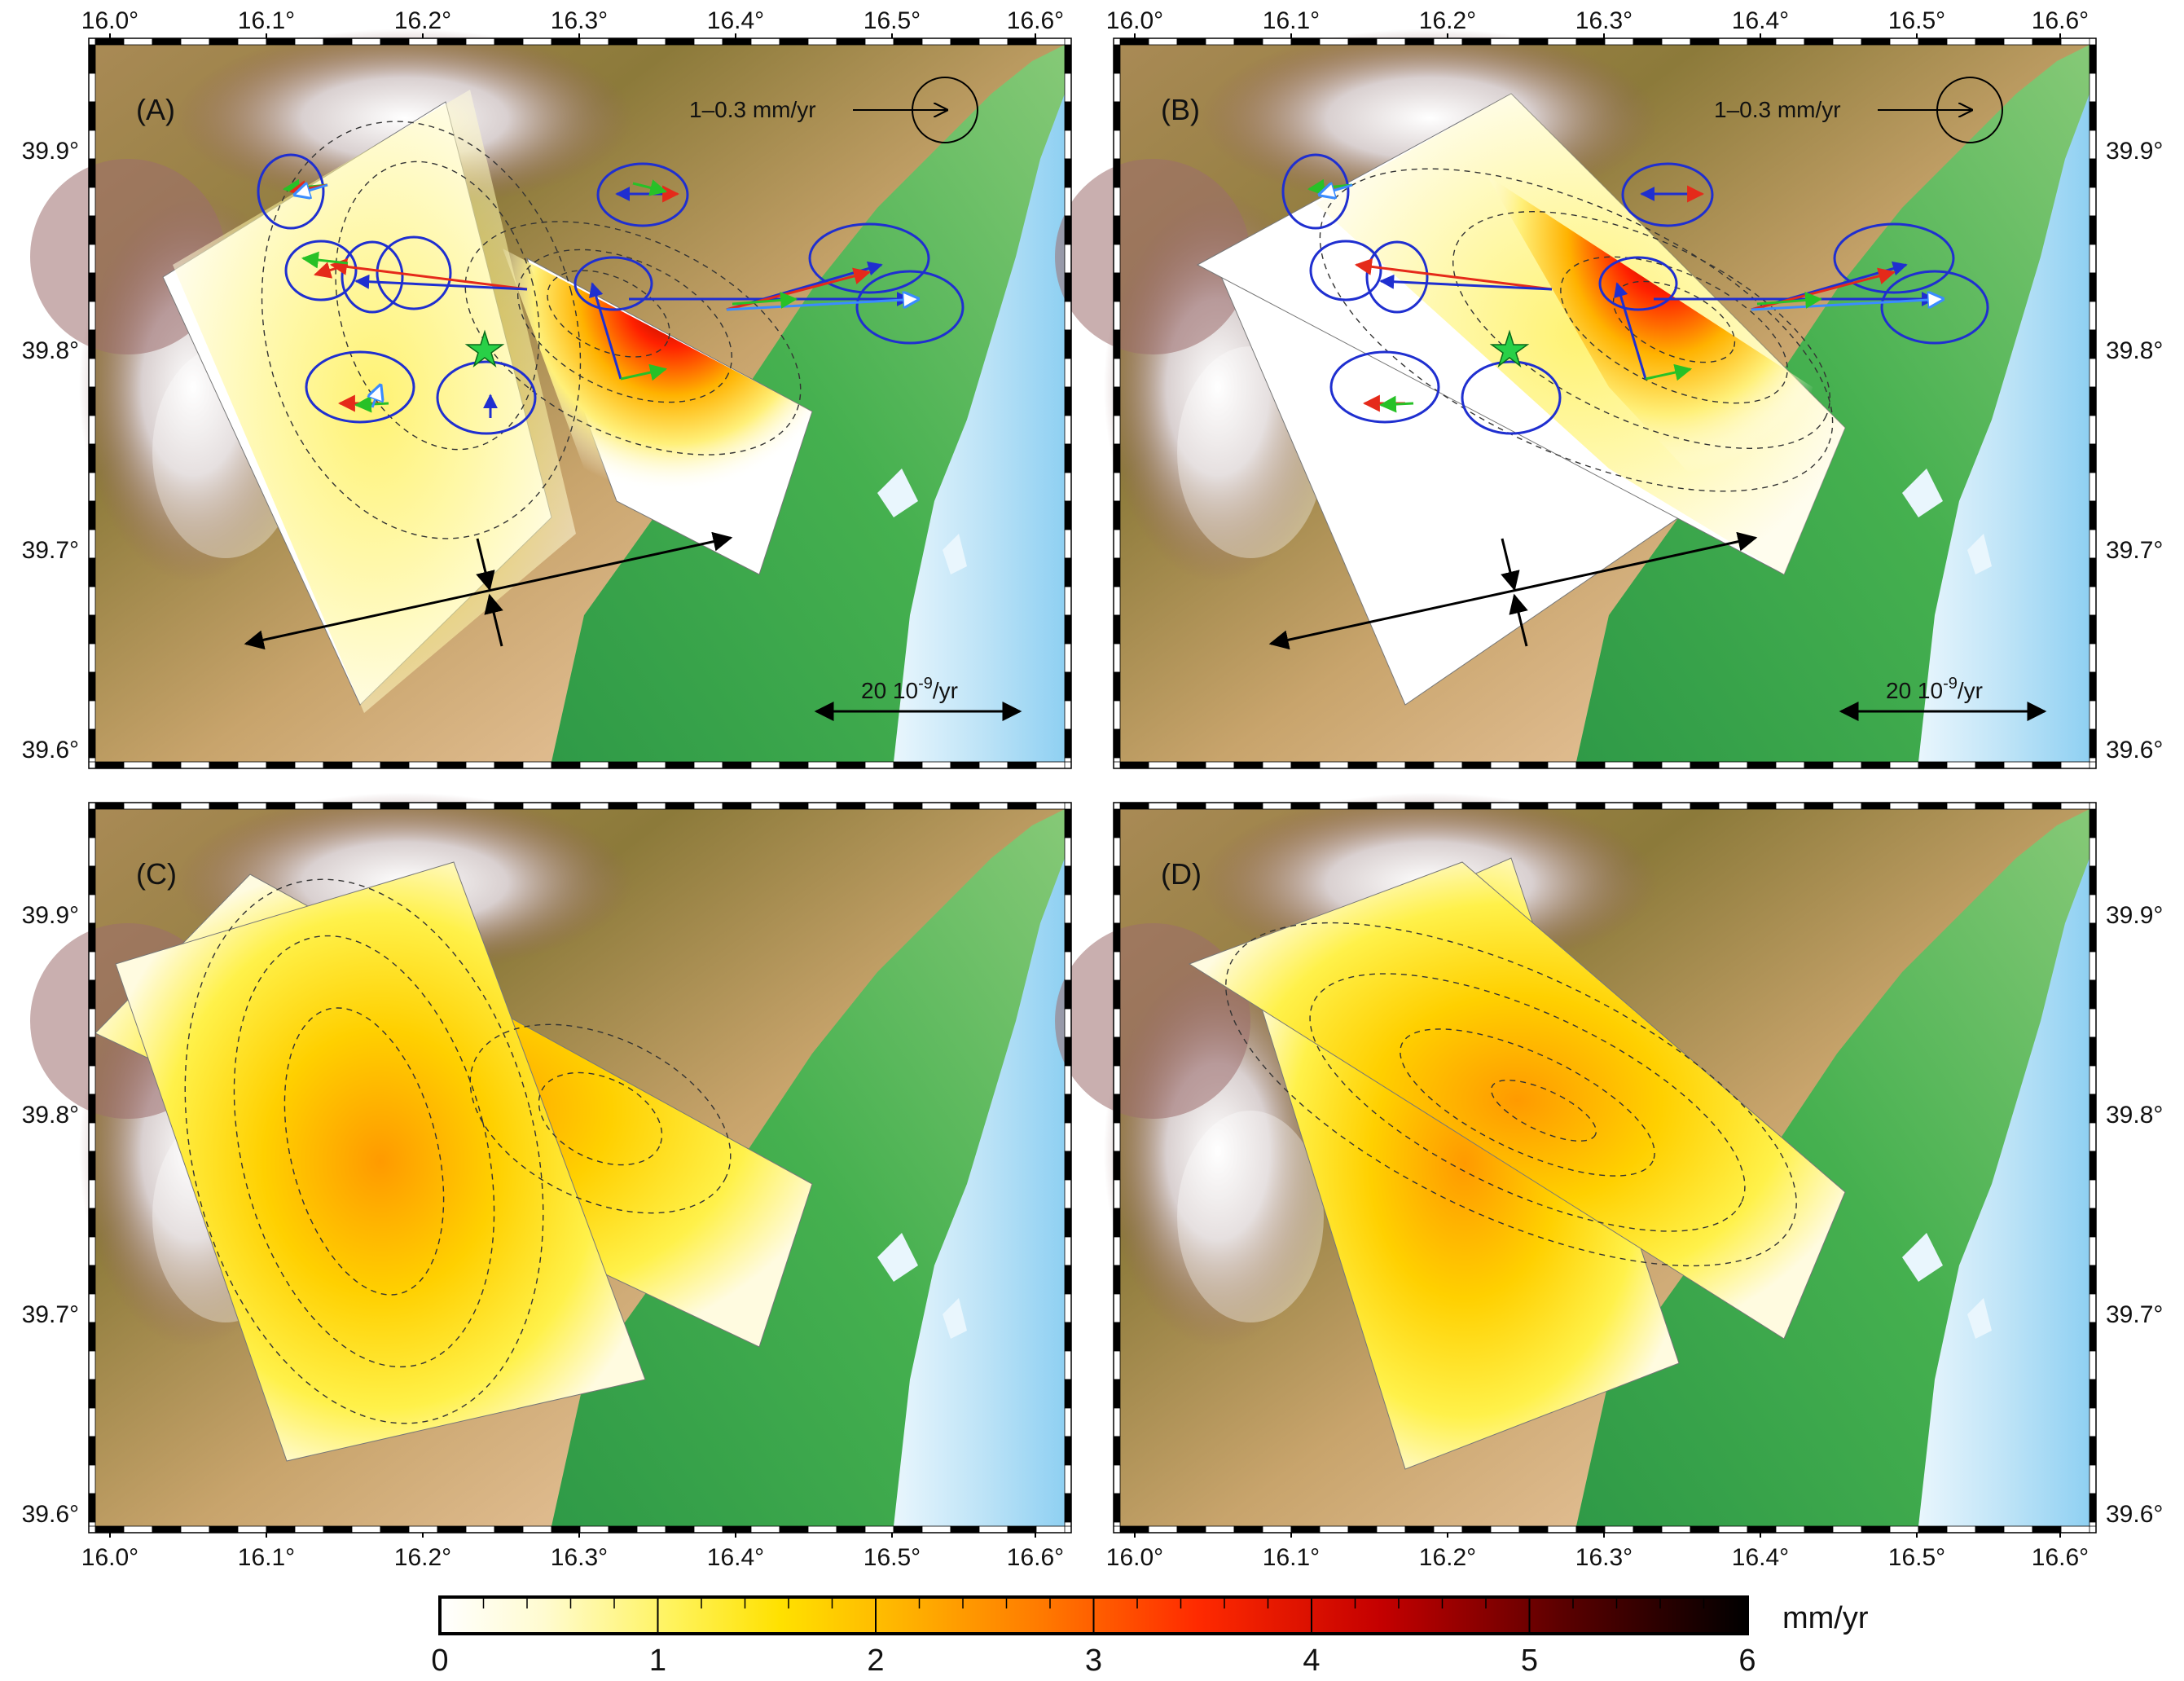 The height and width of the screenshot is (1681, 2184). I want to click on lon-tick-label: 16.5°, so click(892, 20).